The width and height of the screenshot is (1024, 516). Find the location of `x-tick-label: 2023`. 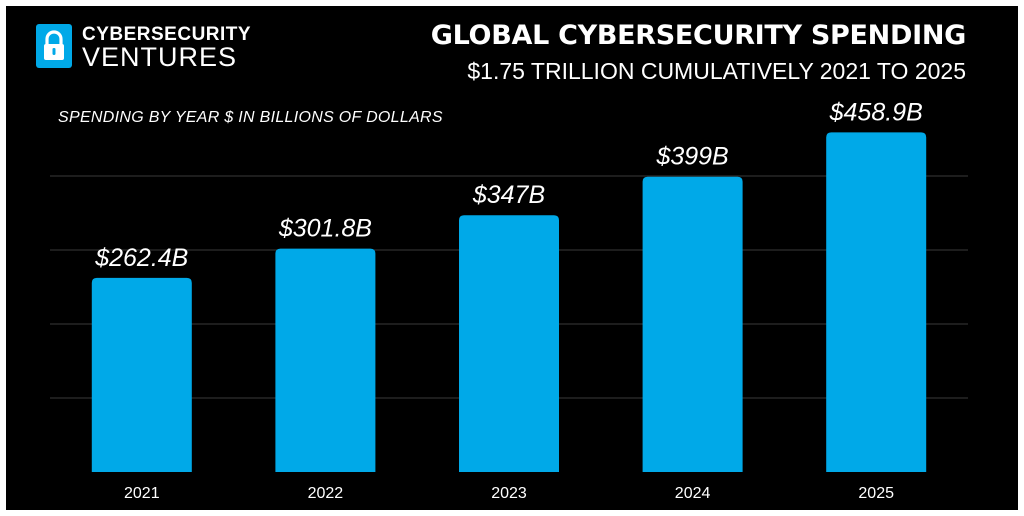

x-tick-label: 2023 is located at coordinates (509, 493).